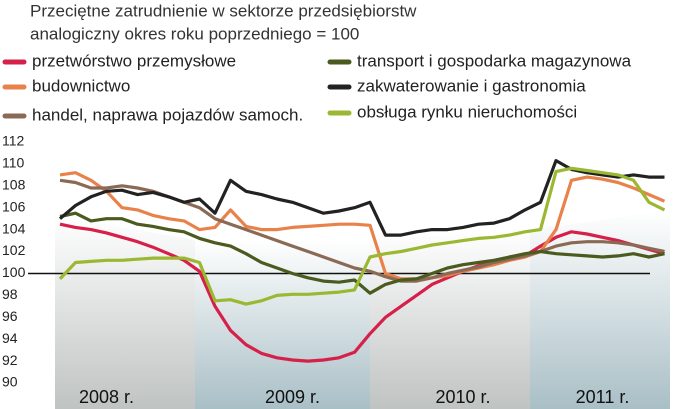 The width and height of the screenshot is (685, 409). What do you see at coordinates (292, 397) in the screenshot?
I see `x-tick-label: 2009 r.` at bounding box center [292, 397].